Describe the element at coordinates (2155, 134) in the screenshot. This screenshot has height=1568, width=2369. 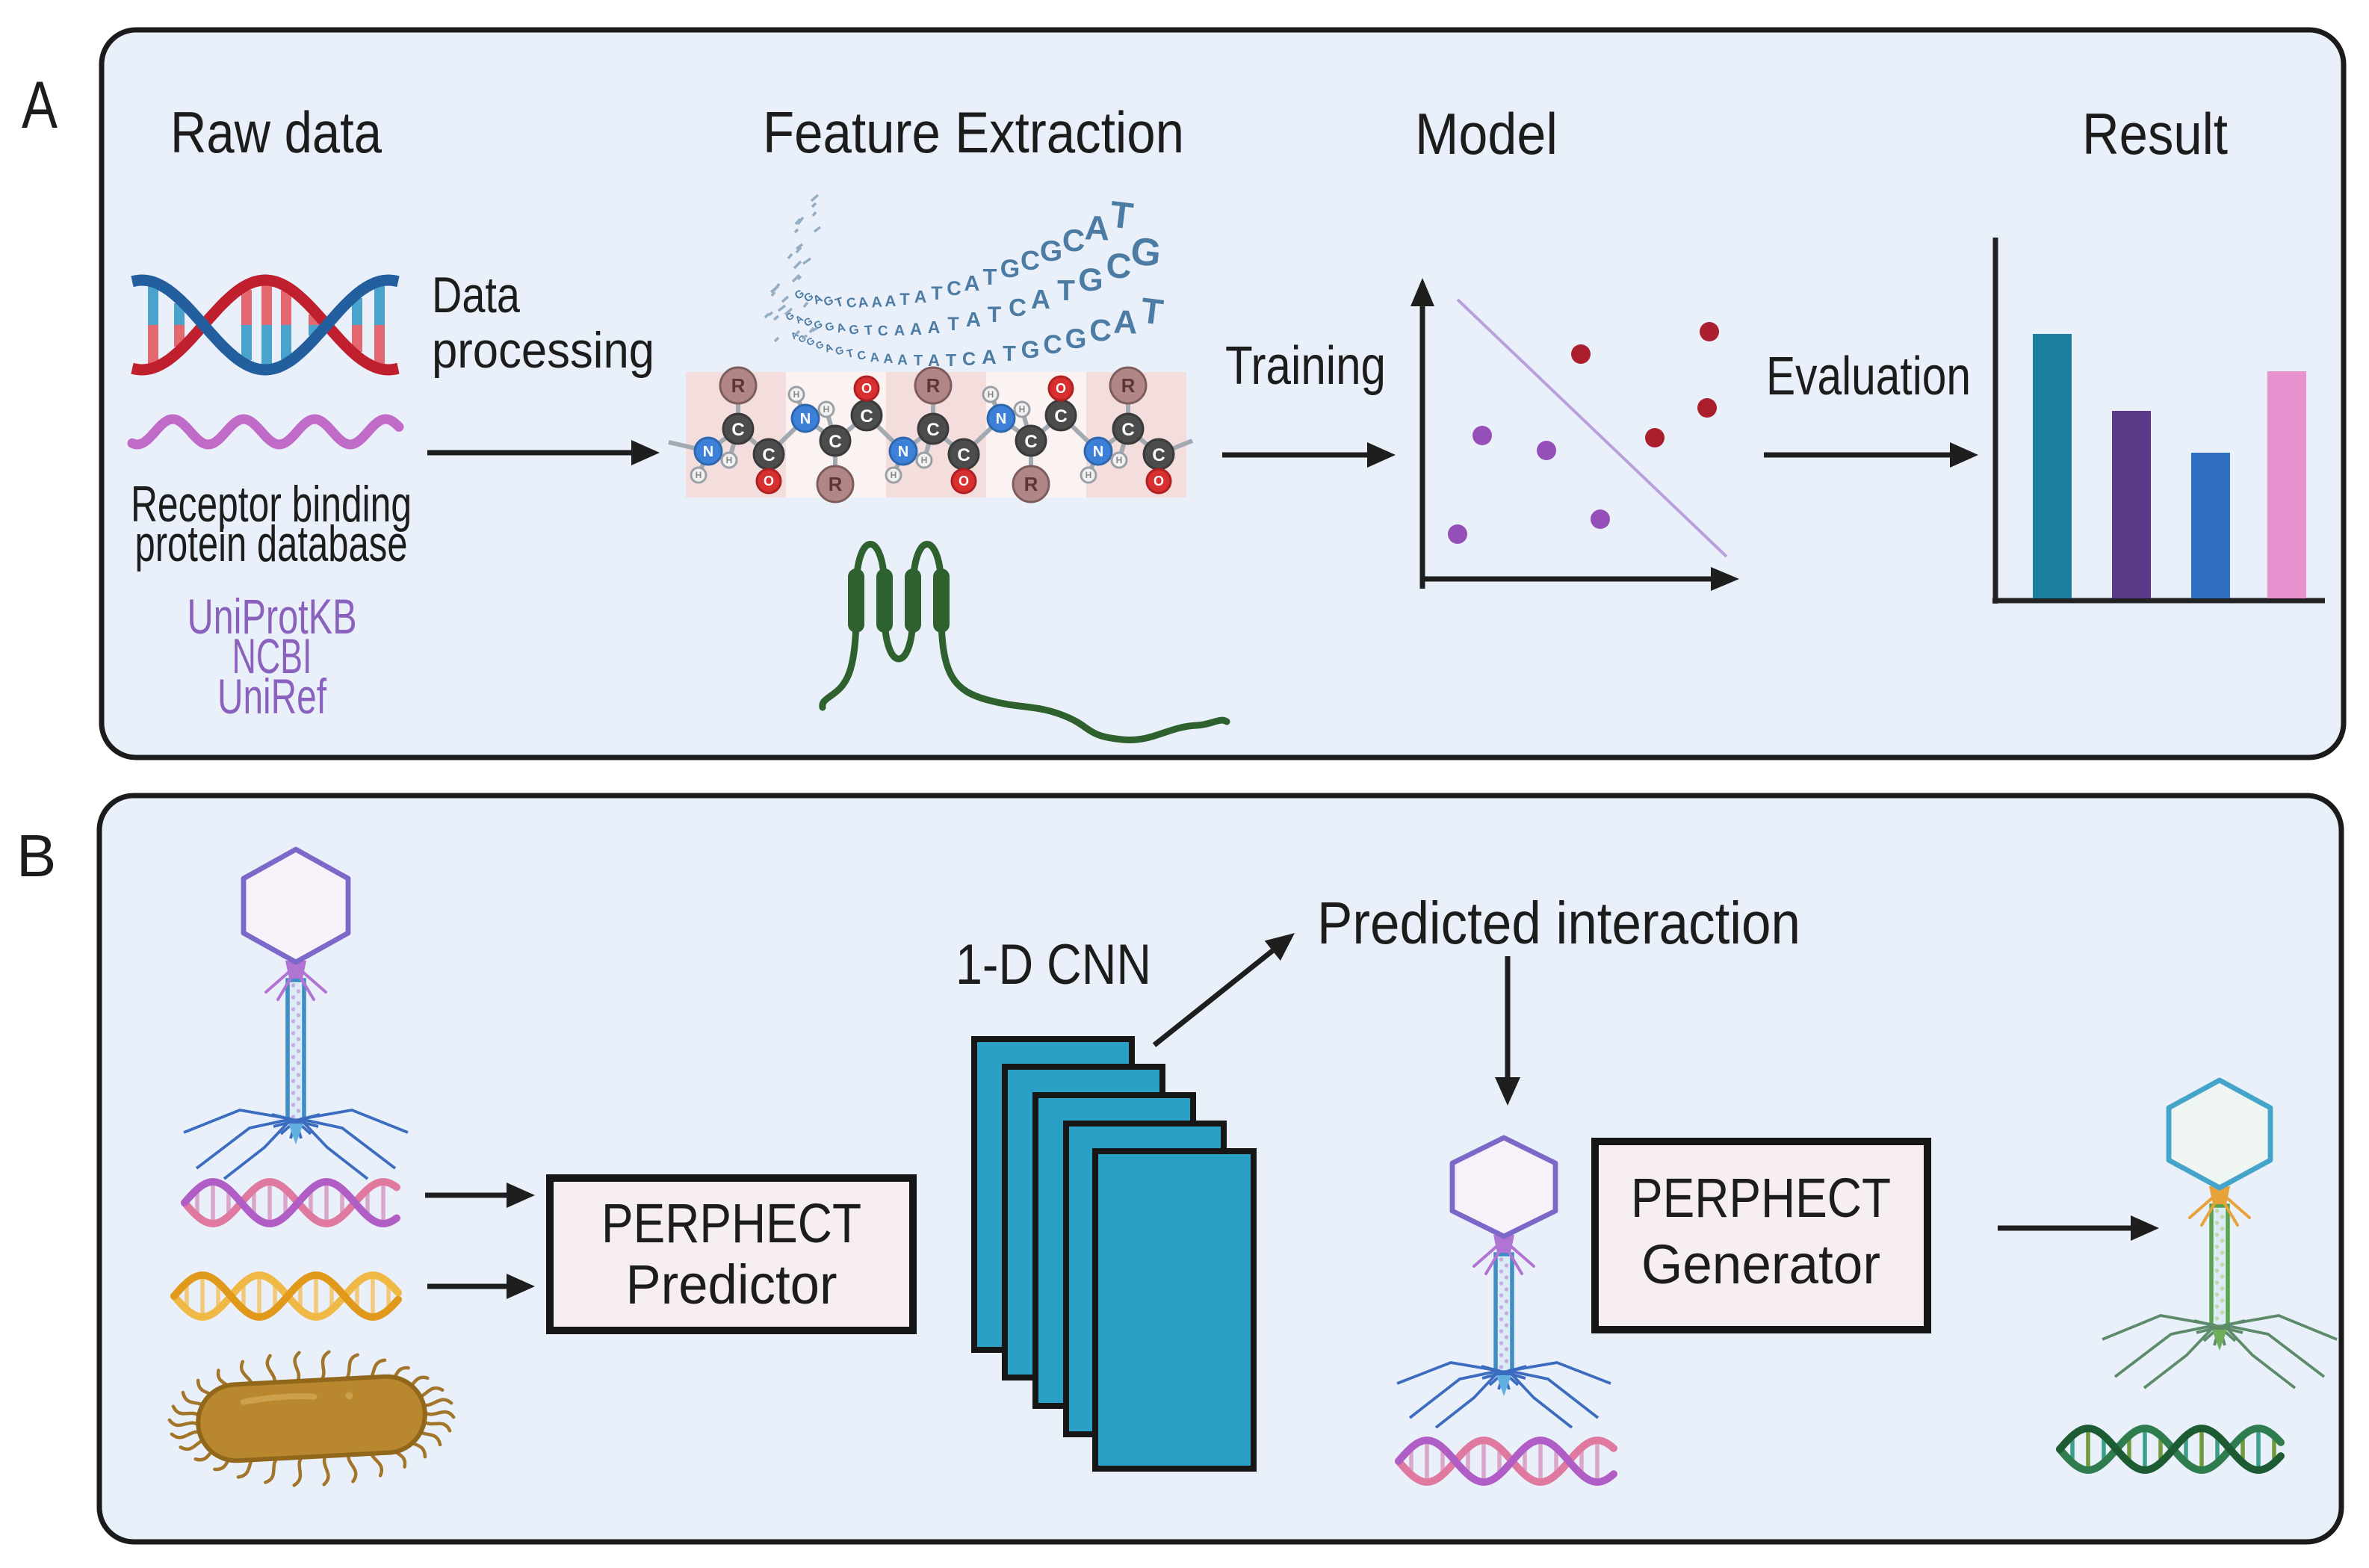
I see `svg-text: Result` at that location.